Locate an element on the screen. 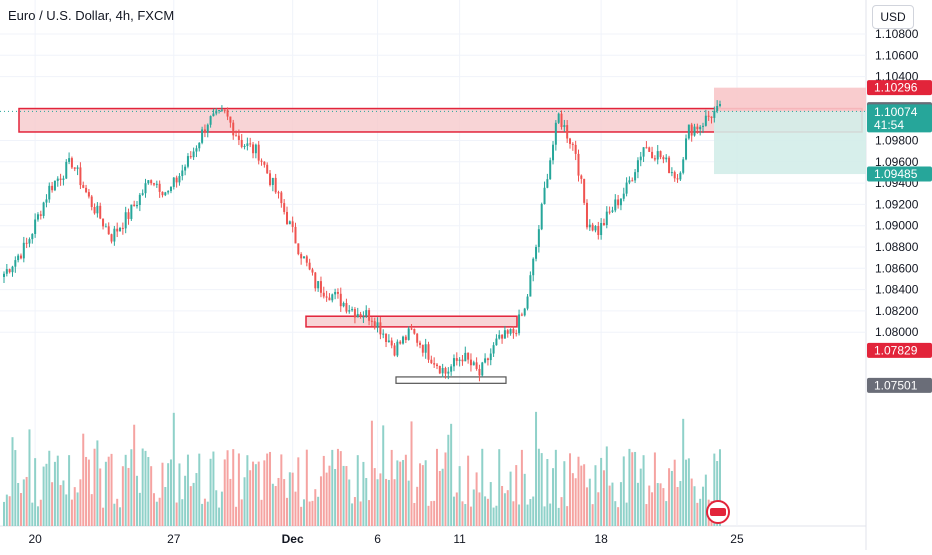 This screenshot has width=932, height=555. stop-loss-price-label: 1.10296 is located at coordinates (896, 88).